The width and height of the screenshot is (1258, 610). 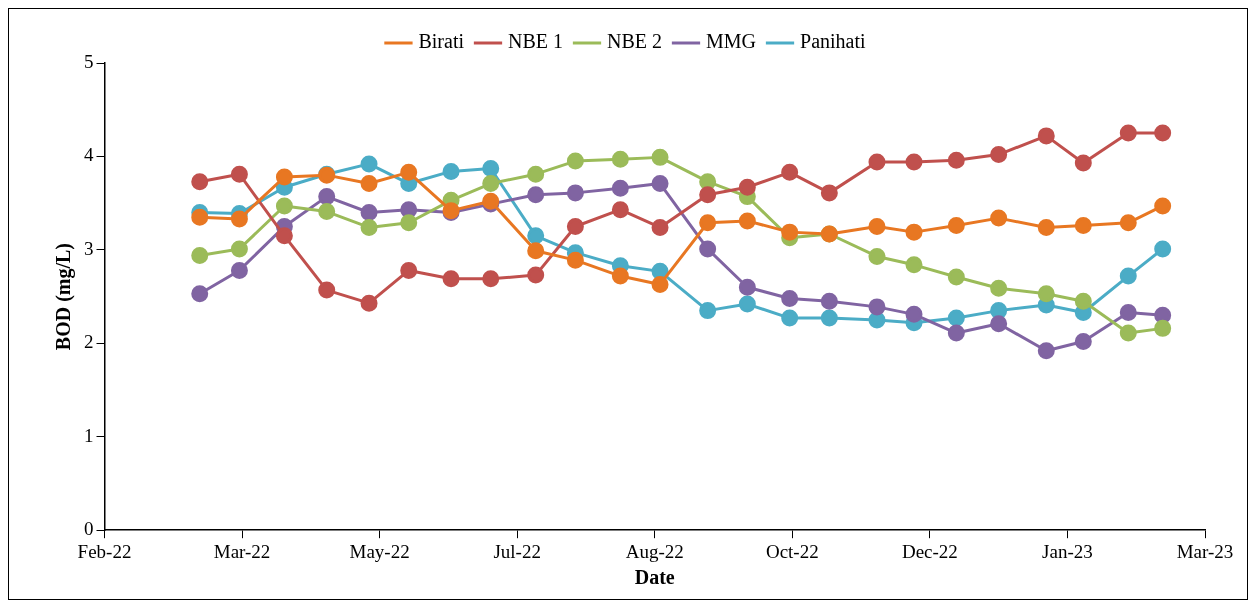 I want to click on y-tick-label: 3, so click(x=89, y=248).